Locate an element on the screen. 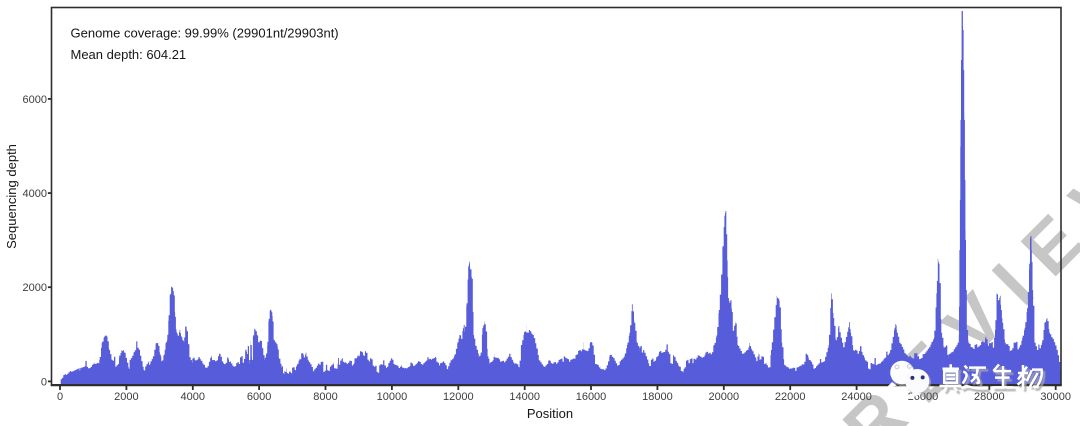 This screenshot has width=1080, height=426. svg-text: 30000 is located at coordinates (1055, 397).